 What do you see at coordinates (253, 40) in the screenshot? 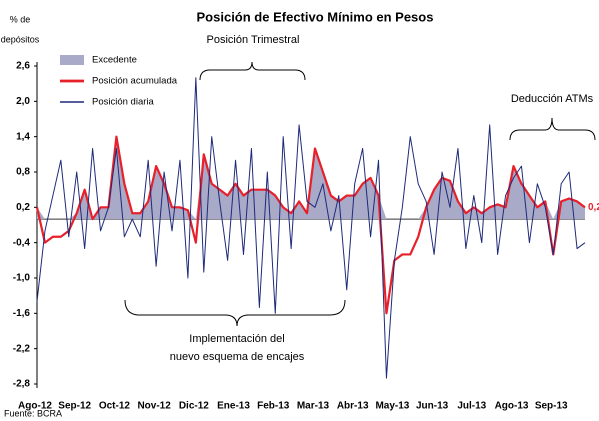
I see `annotation: Posición Trimestral` at bounding box center [253, 40].